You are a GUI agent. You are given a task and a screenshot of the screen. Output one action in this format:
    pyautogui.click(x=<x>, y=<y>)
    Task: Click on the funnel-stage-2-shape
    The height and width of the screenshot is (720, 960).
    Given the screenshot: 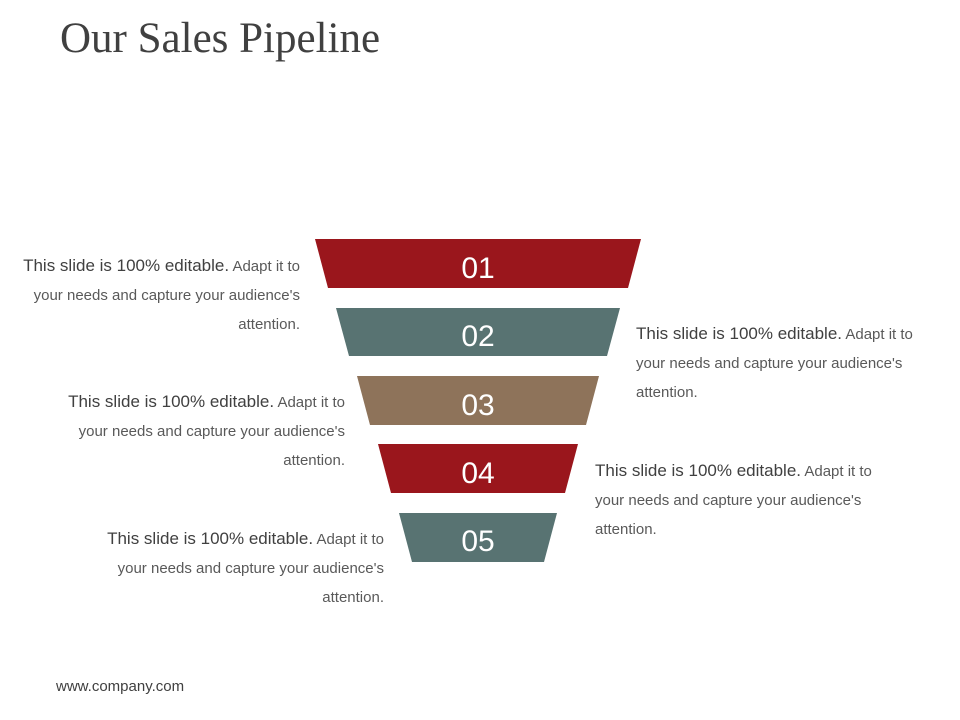 What is the action you would take?
    pyautogui.click(x=478, y=332)
    